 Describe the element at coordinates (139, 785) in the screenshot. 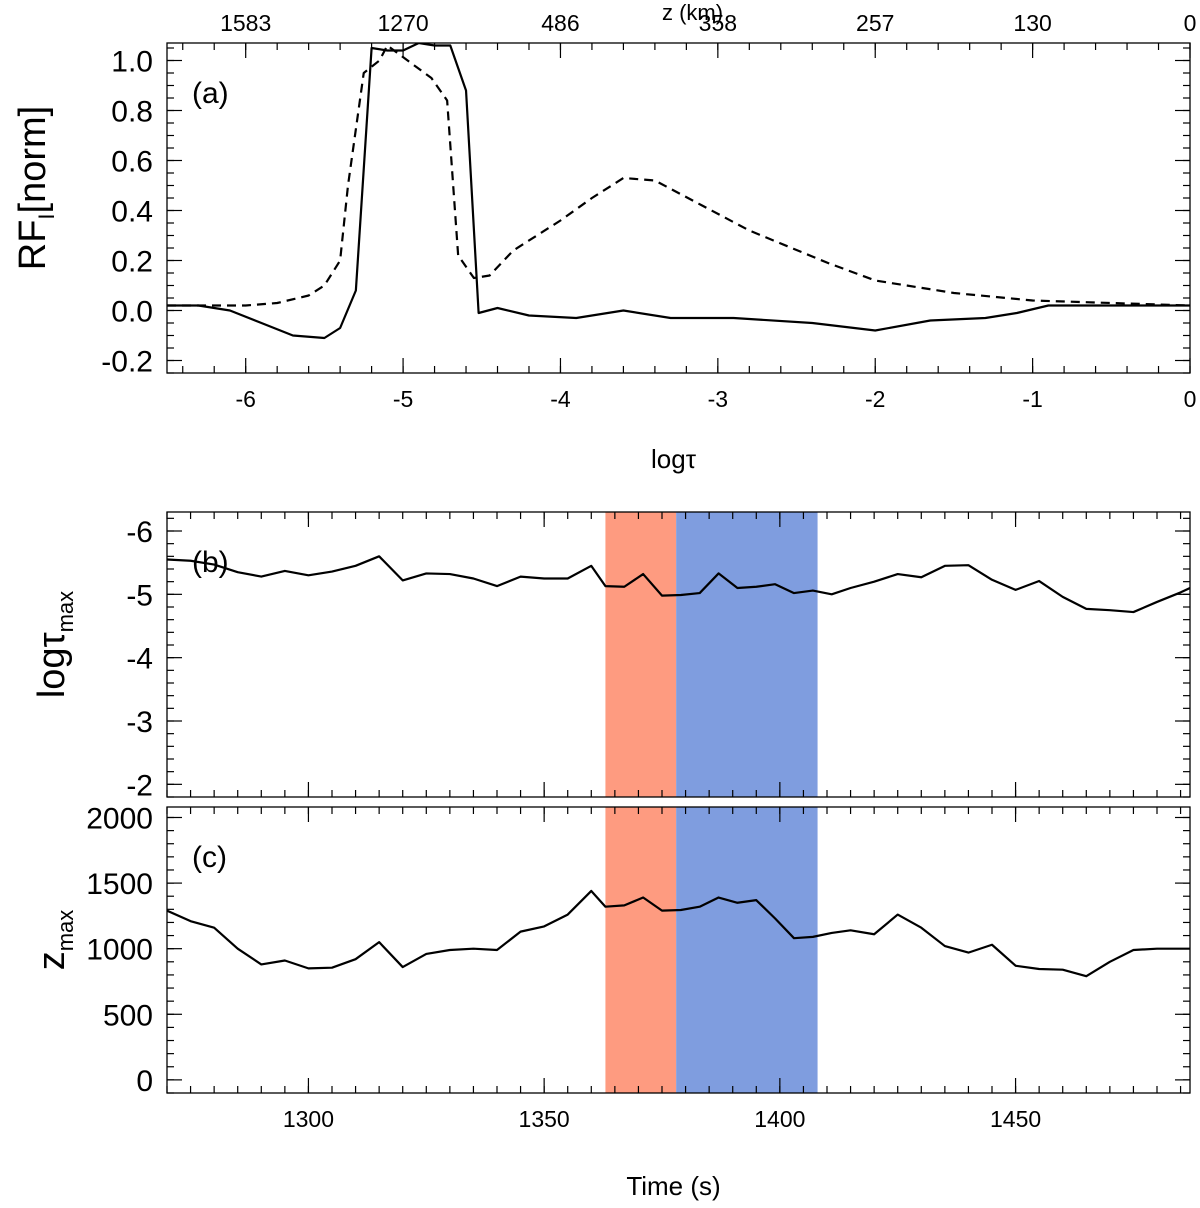

I see `y-tick-label: -2` at that location.